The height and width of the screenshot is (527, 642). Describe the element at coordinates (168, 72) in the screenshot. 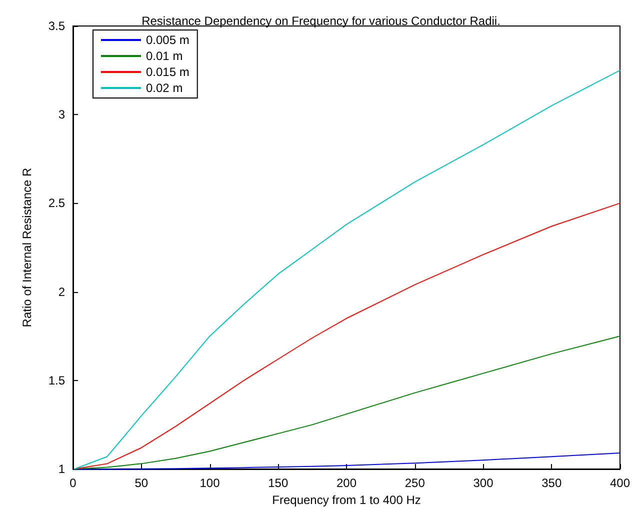

I see `legend-label: 0.015 m` at that location.